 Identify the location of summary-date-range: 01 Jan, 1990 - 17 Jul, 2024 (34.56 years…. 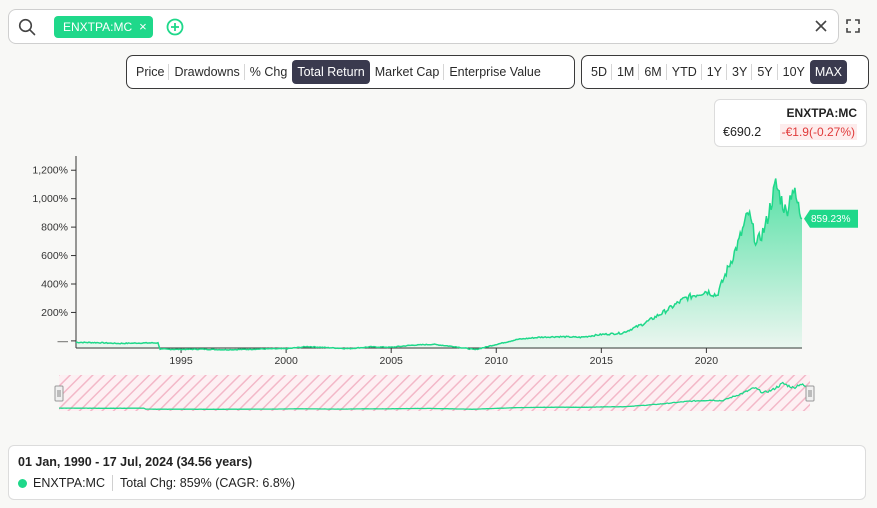
(135, 462).